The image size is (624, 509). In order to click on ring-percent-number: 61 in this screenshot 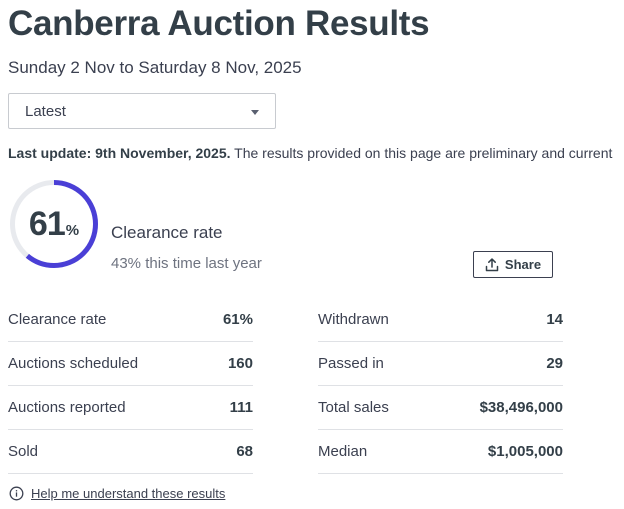, I will do `click(47, 223)`.